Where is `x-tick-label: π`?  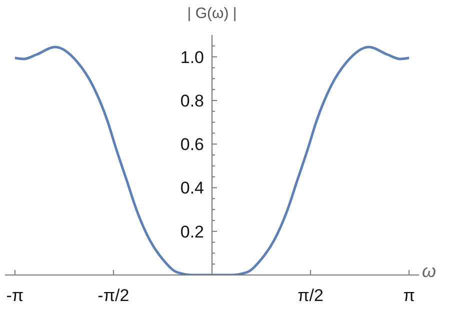 x-tick-label: π is located at coordinates (409, 295).